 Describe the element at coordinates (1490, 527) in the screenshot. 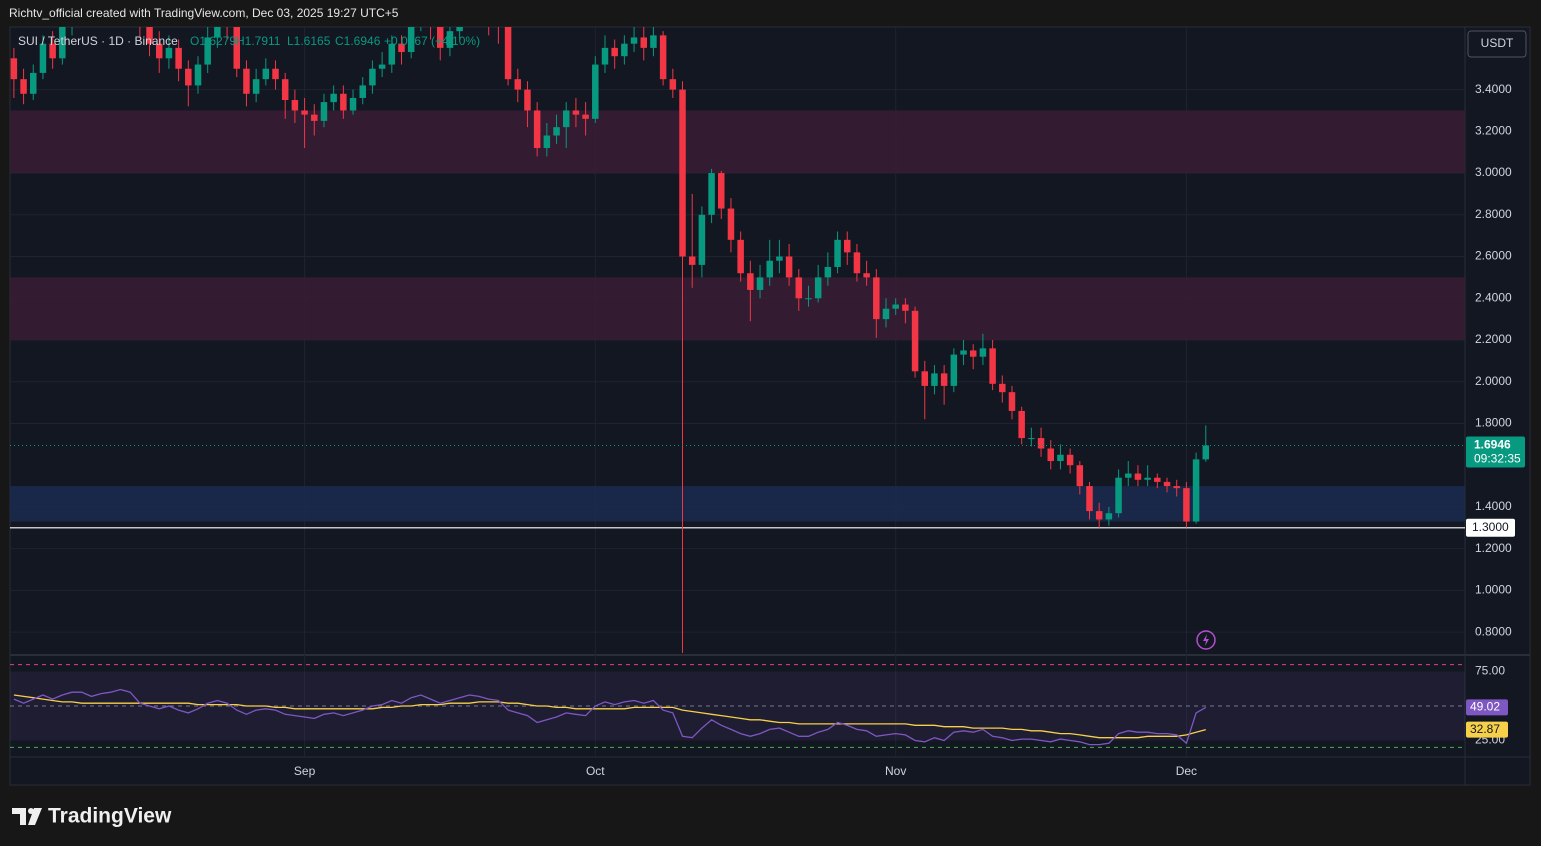

I see `hline-tag` at that location.